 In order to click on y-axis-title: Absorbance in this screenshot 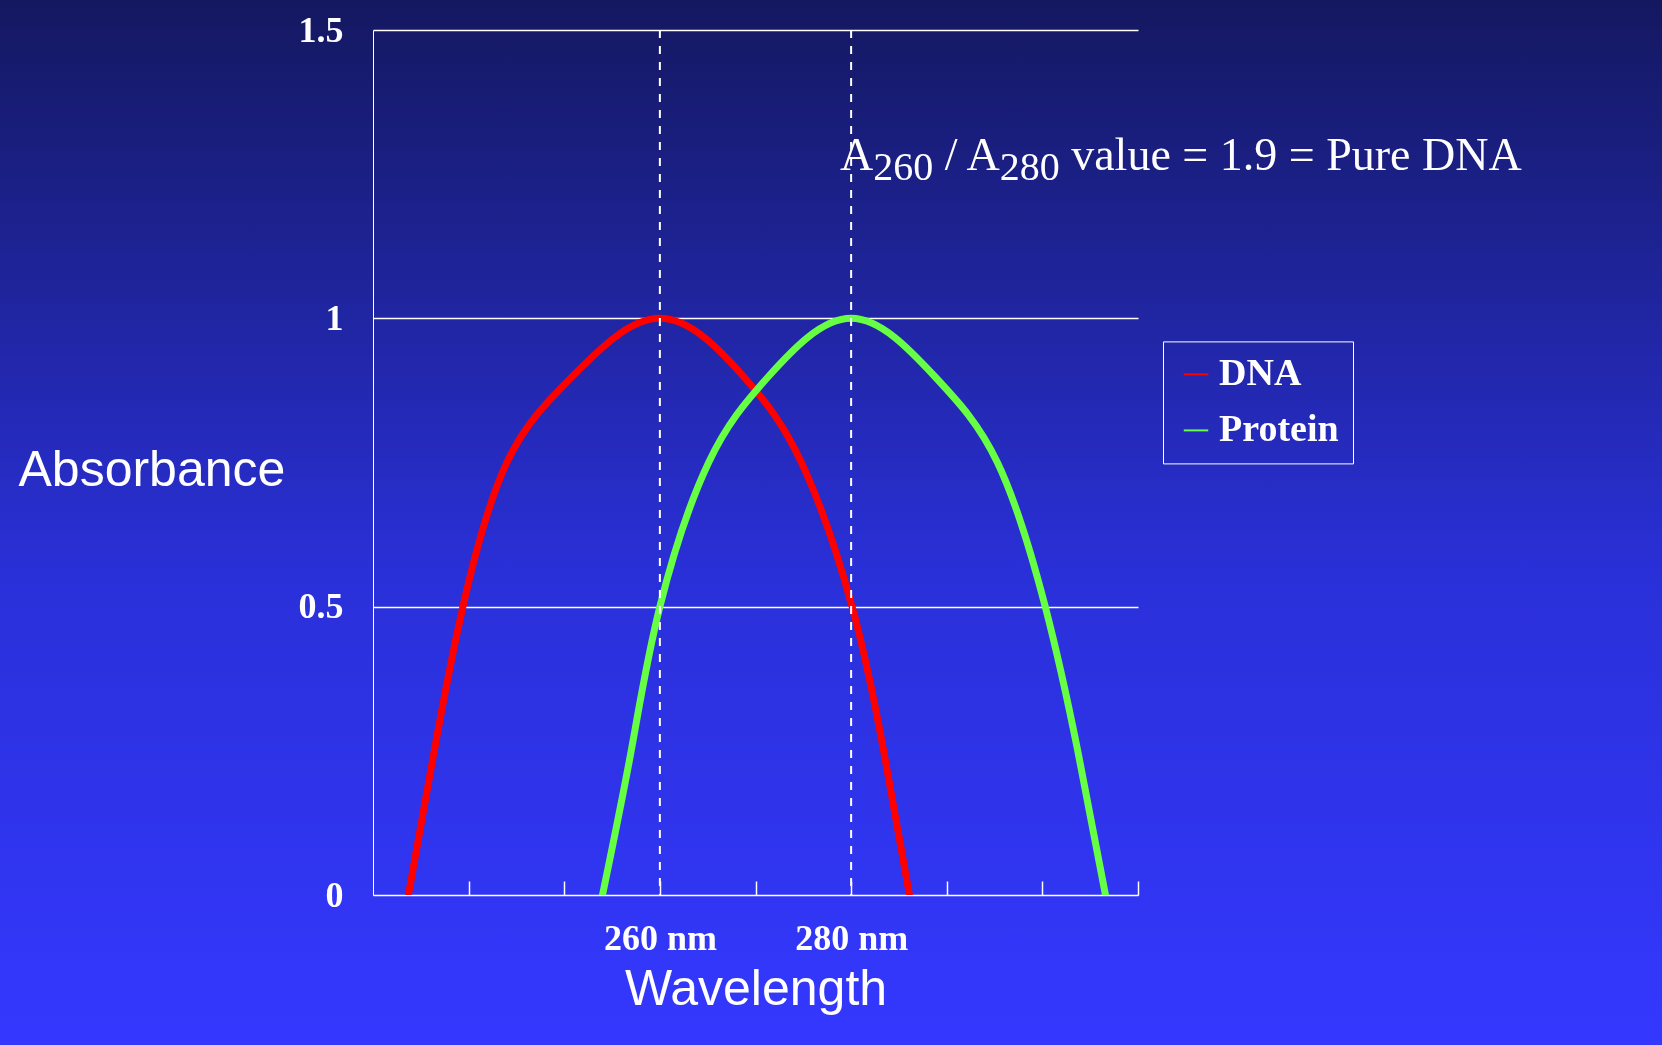, I will do `click(152, 468)`.